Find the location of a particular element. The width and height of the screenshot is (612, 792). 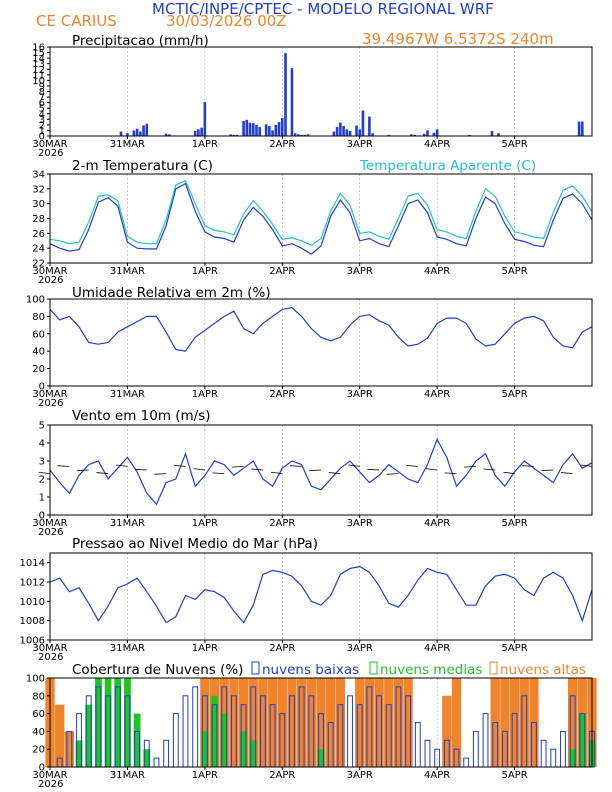

rh-year-label: 2026 is located at coordinates (50, 403).